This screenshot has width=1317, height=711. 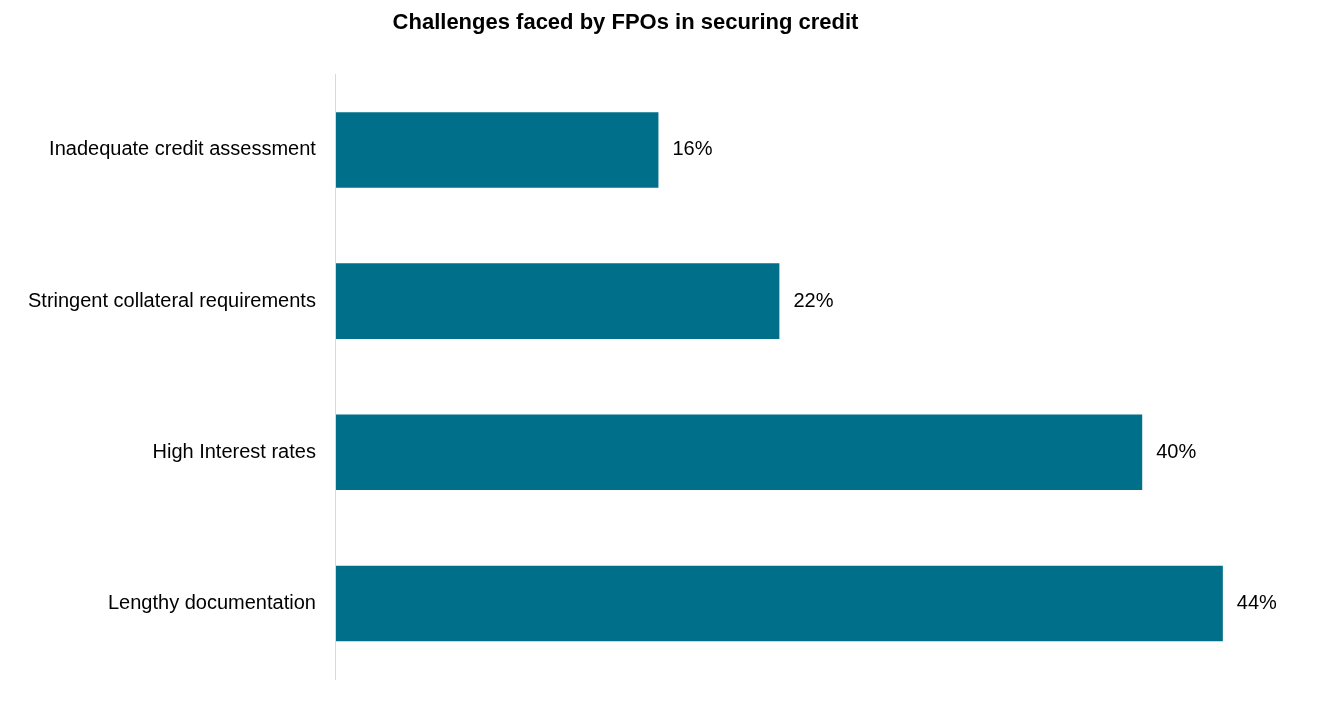 What do you see at coordinates (692, 148) in the screenshot?
I see `data-label: 16%` at bounding box center [692, 148].